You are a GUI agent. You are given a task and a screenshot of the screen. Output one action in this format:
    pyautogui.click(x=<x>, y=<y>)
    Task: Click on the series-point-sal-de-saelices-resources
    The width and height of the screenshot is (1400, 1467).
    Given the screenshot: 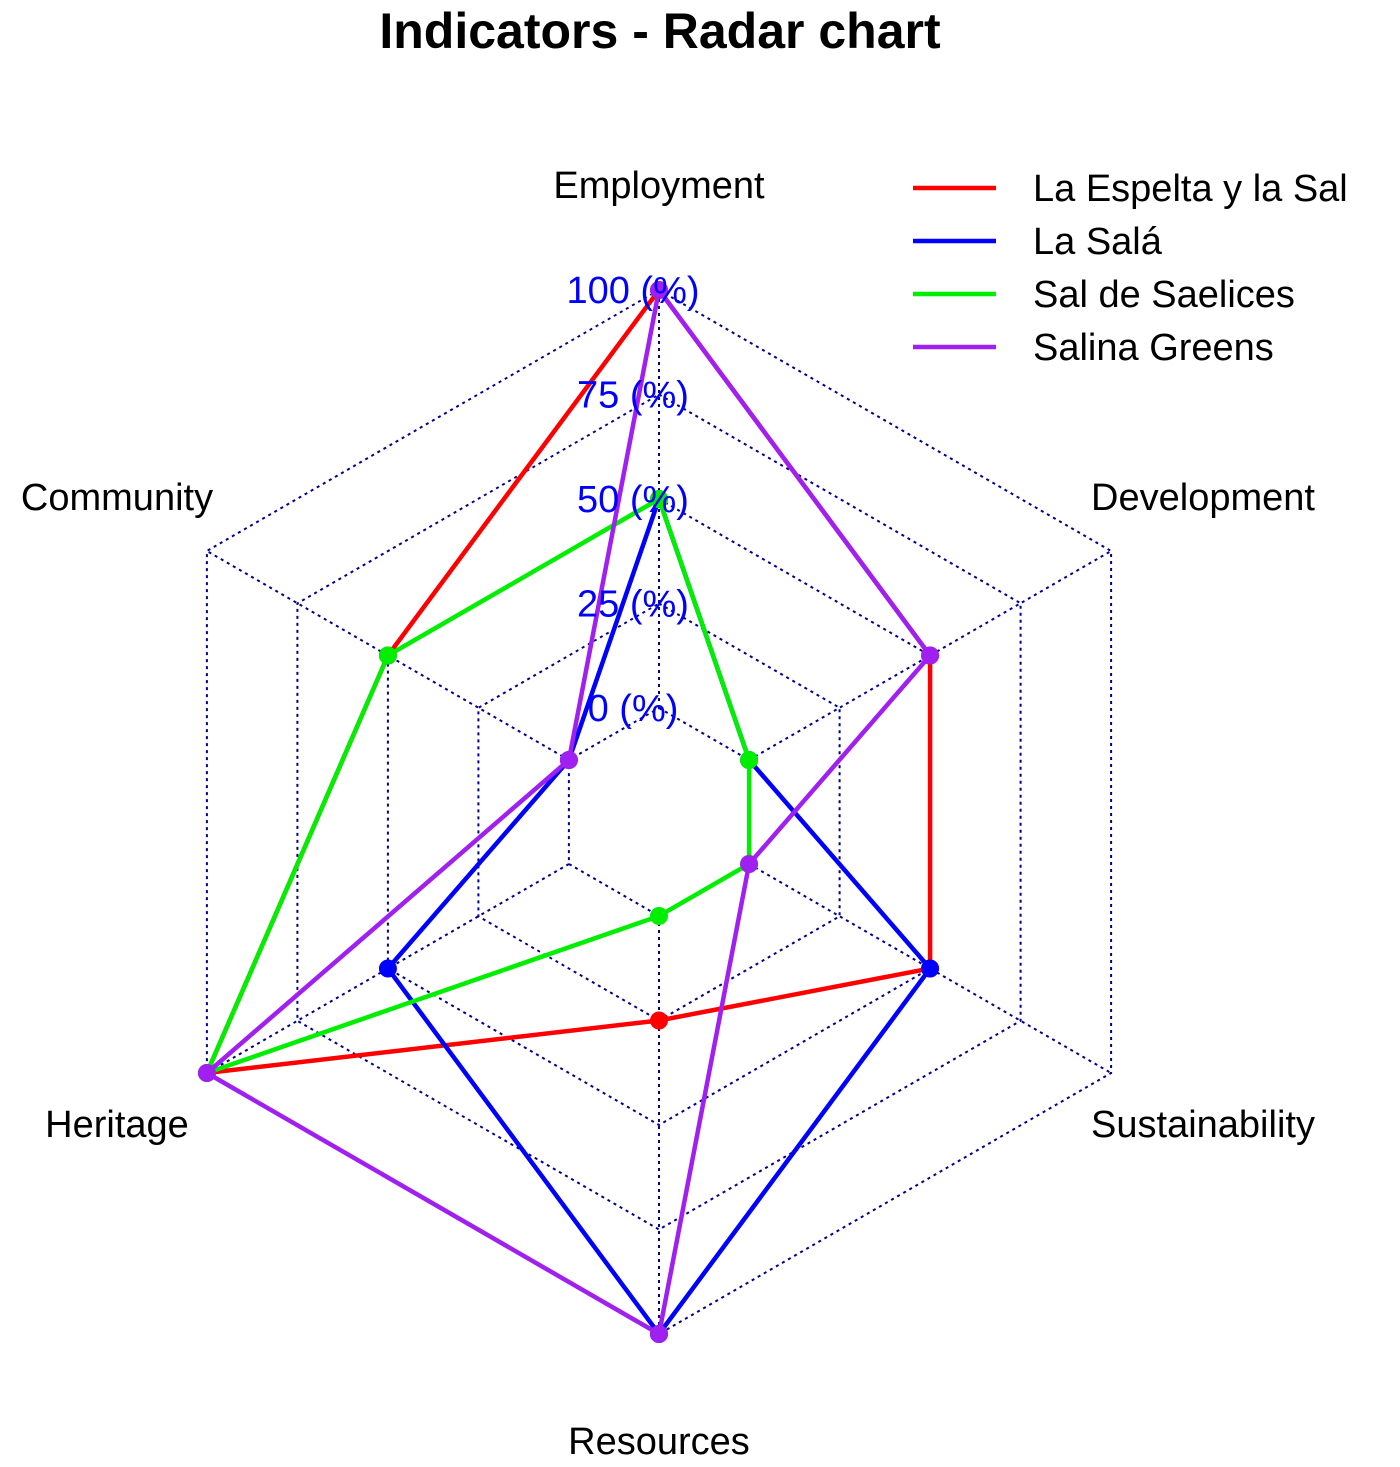 What is the action you would take?
    pyautogui.click(x=659, y=916)
    